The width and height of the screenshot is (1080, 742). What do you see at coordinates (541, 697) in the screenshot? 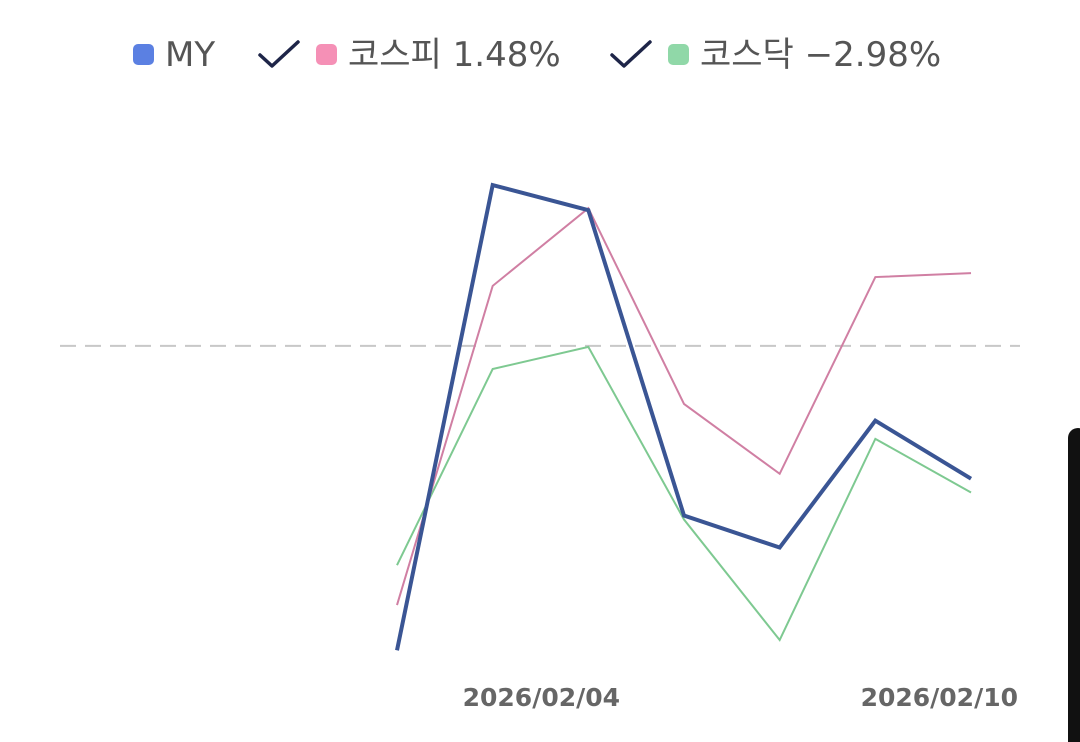
I see `x-tick-label: 2026/02/04` at bounding box center [541, 697].